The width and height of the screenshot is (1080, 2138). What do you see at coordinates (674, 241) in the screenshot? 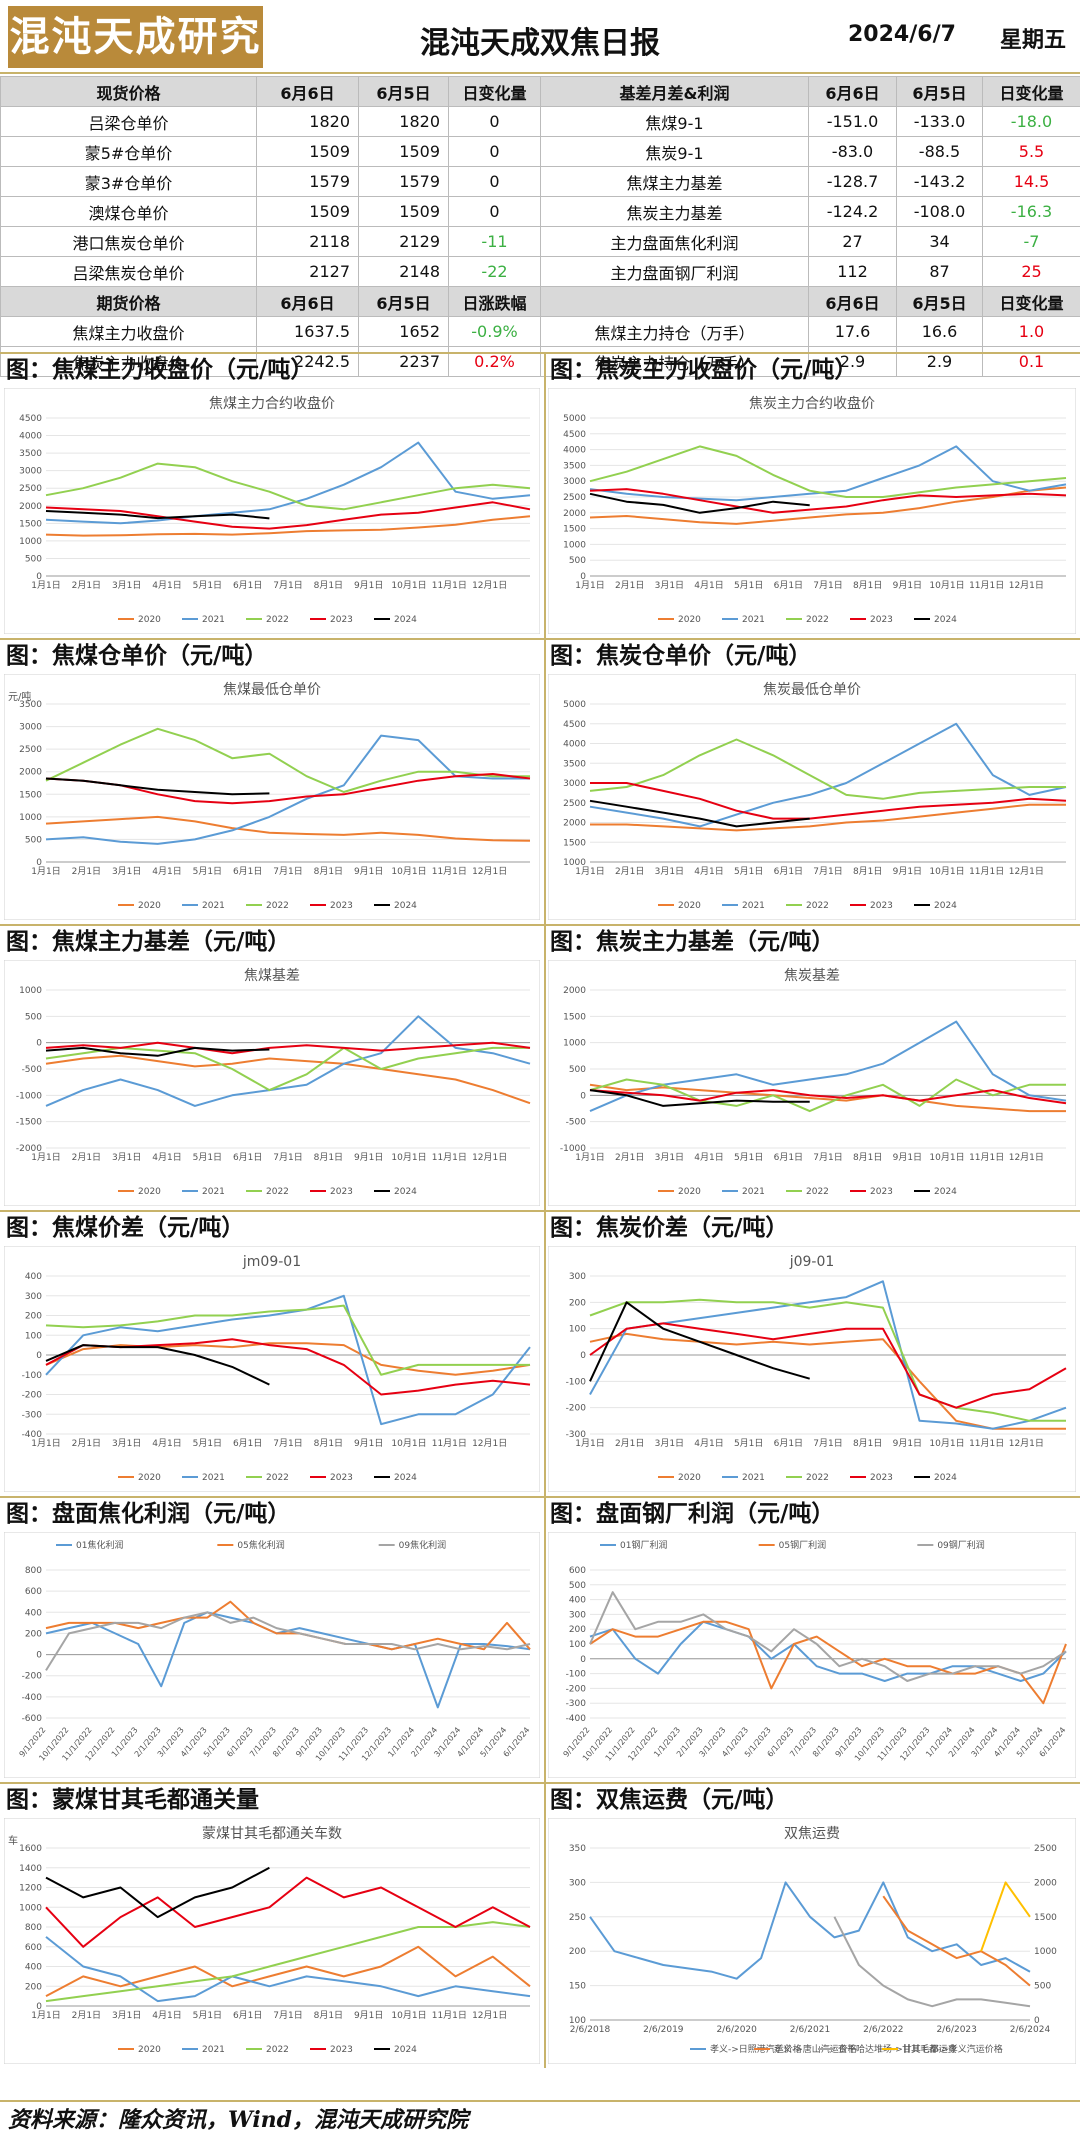
I see `table-cell: 主力盘面焦化利润` at bounding box center [674, 241].